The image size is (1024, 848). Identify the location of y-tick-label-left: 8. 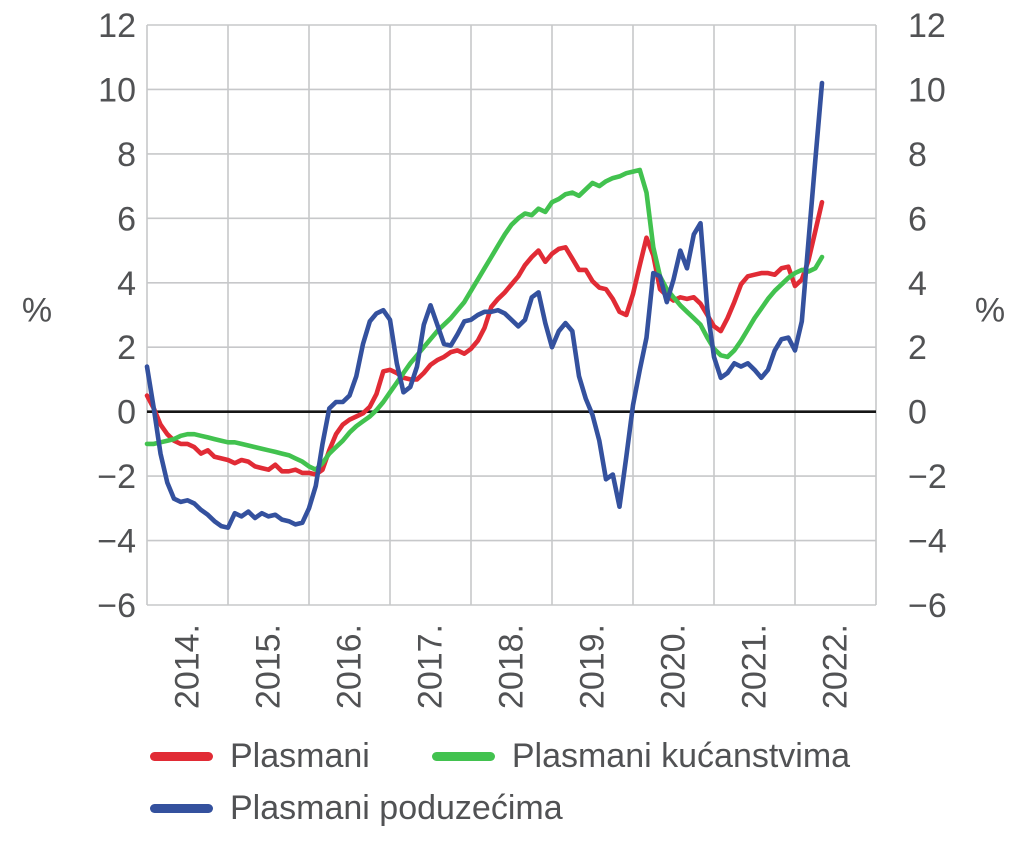
(126, 155).